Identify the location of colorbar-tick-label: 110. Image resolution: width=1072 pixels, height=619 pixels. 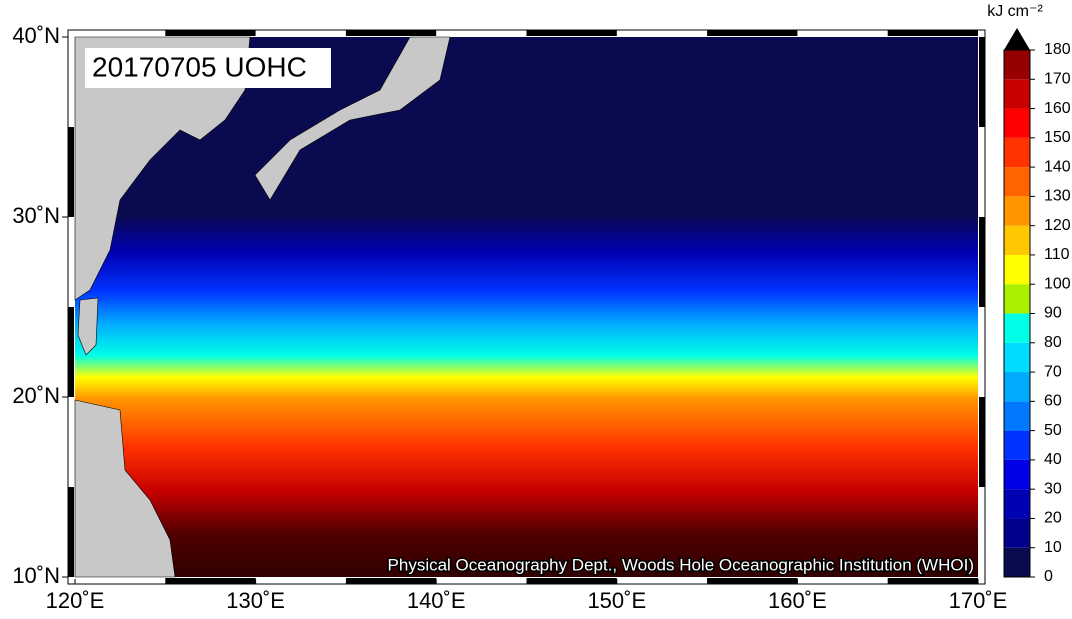
(1057, 254).